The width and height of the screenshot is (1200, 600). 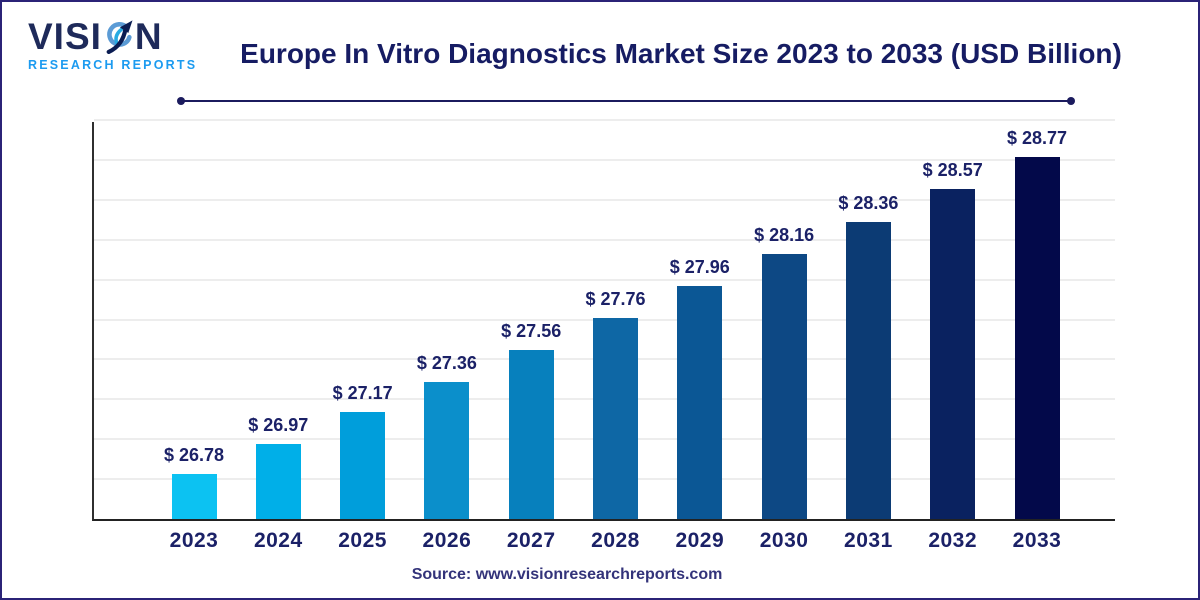 What do you see at coordinates (784, 540) in the screenshot?
I see `x-tick-label: 2030` at bounding box center [784, 540].